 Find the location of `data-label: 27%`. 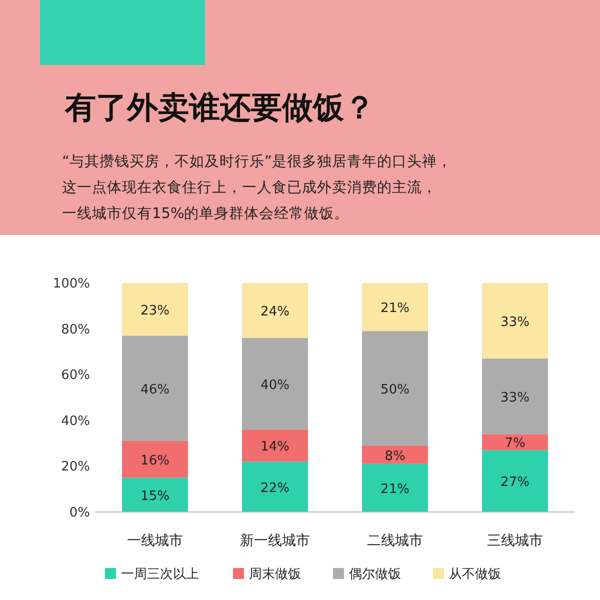

data-label: 27% is located at coordinates (515, 482).